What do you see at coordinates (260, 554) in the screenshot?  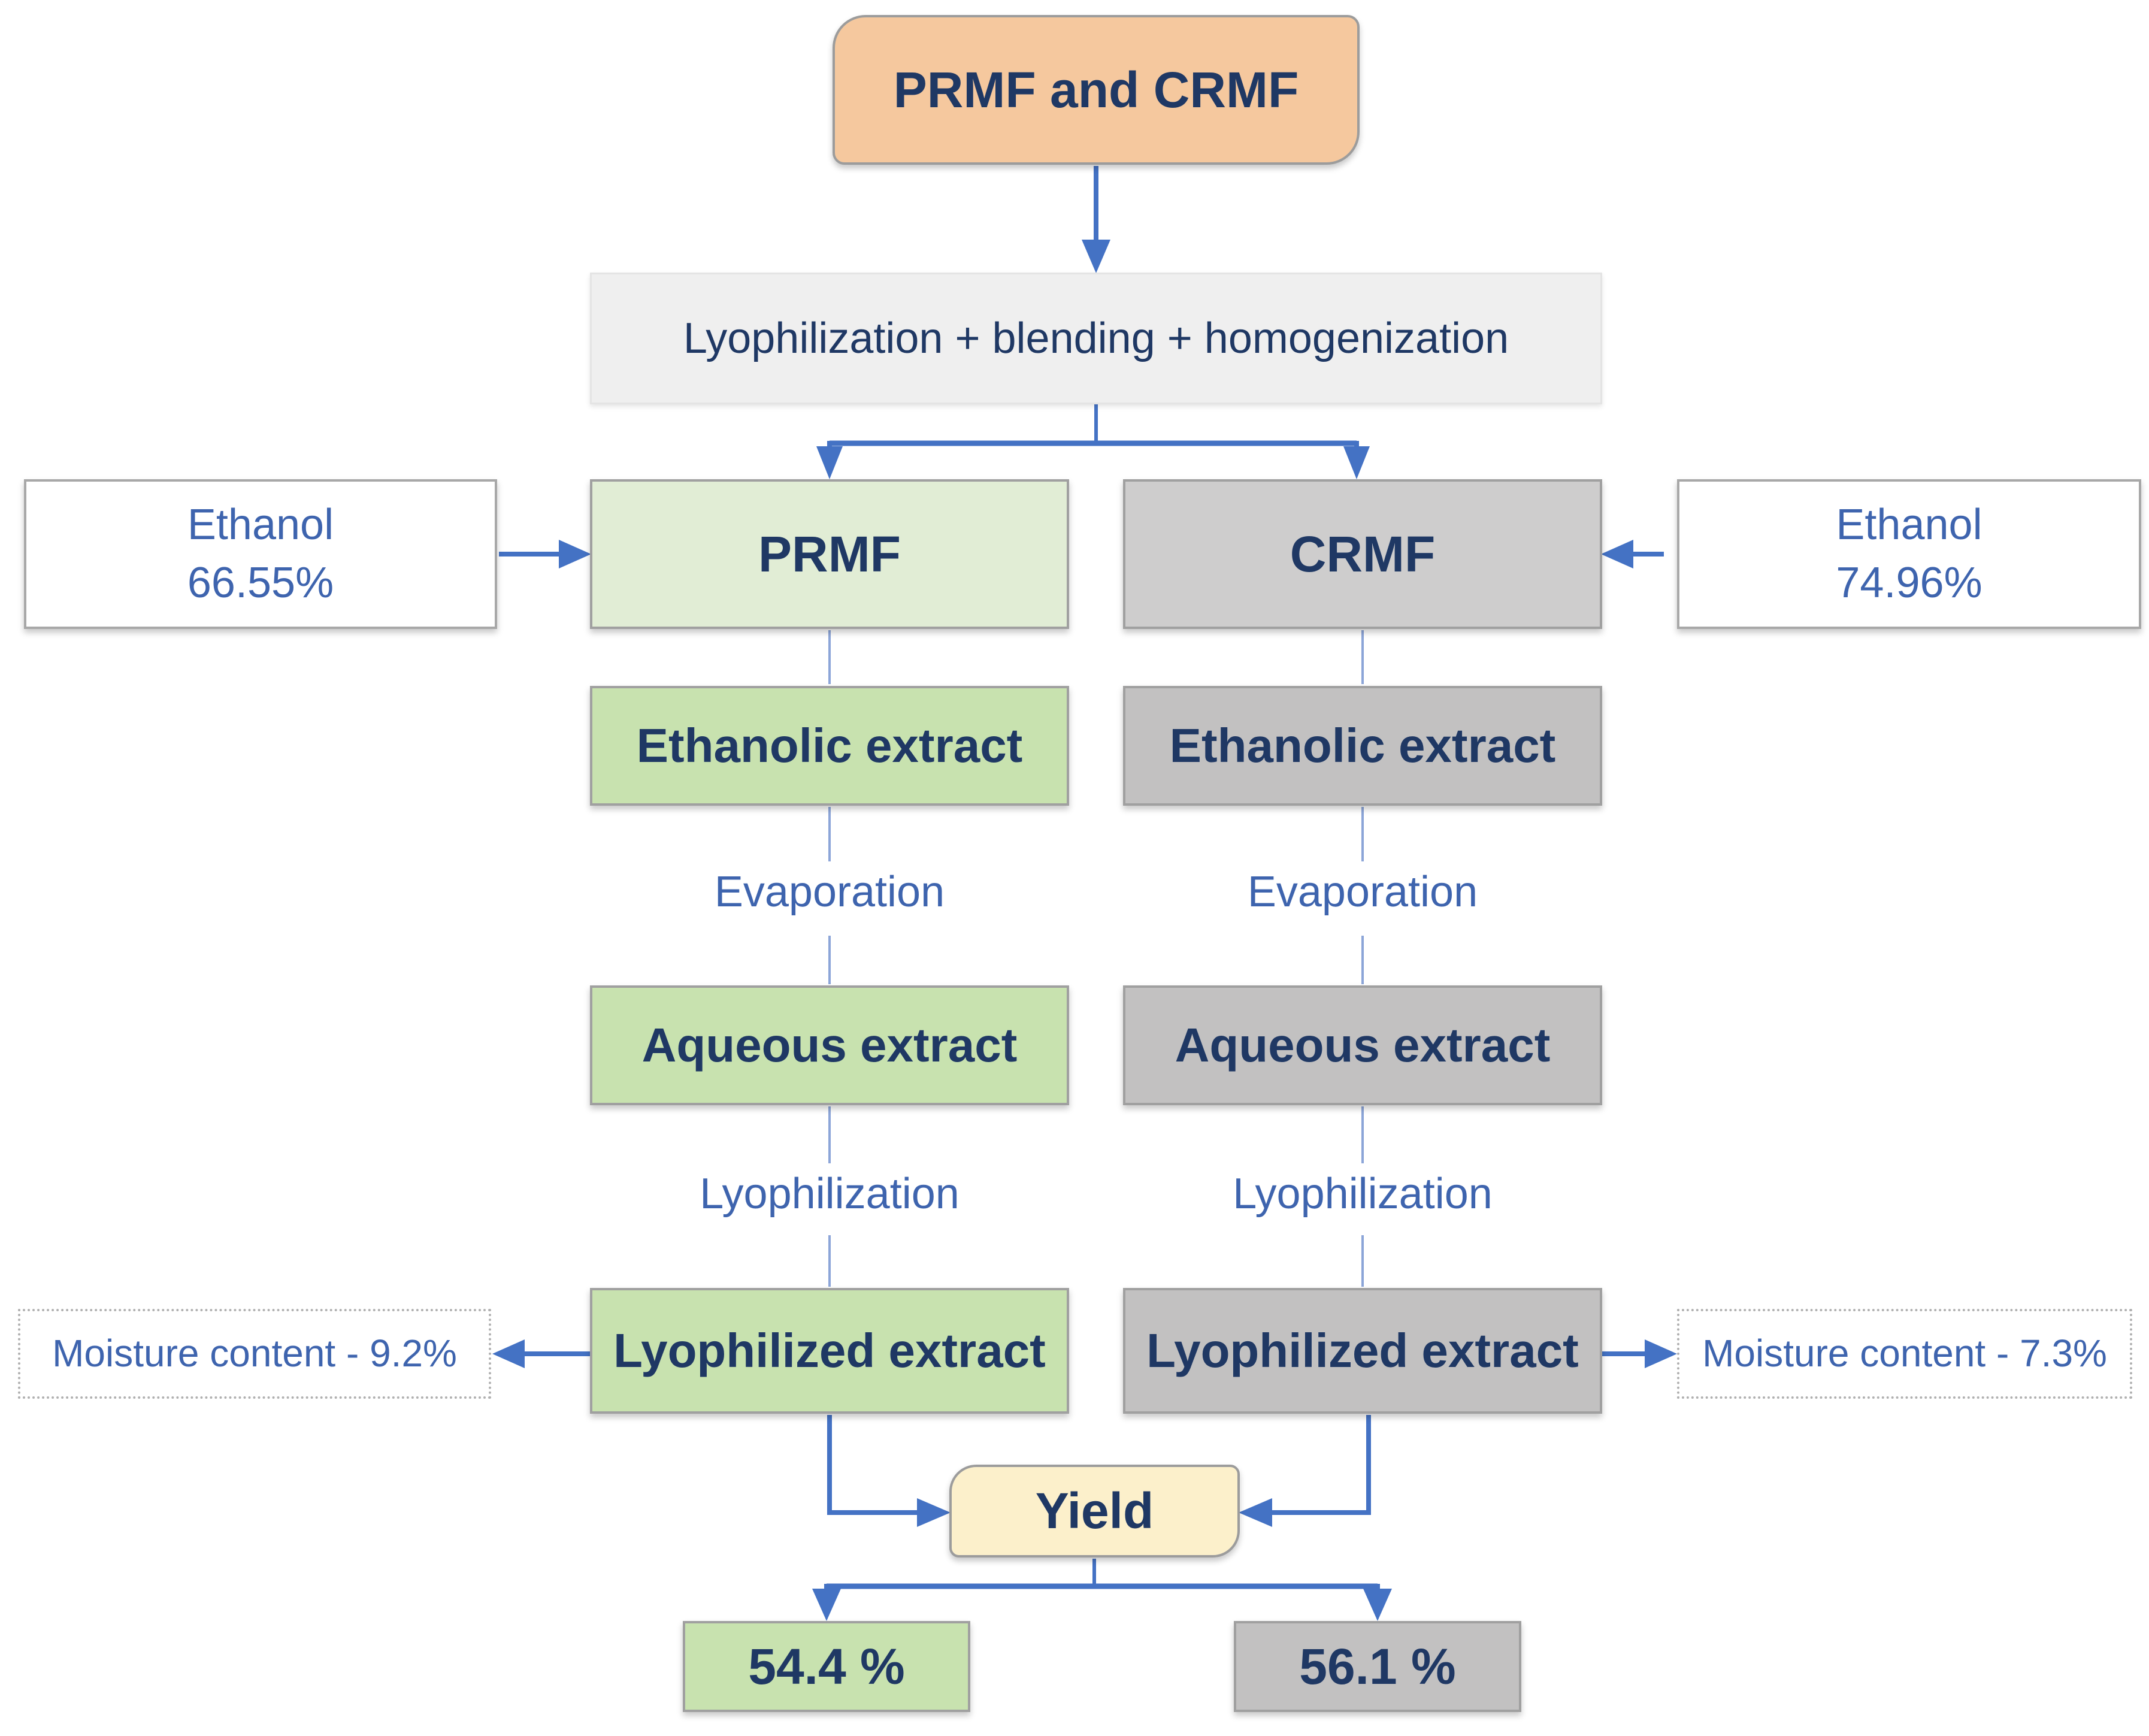 I see `ethanol-left-node: Ethanol 66.55%` at bounding box center [260, 554].